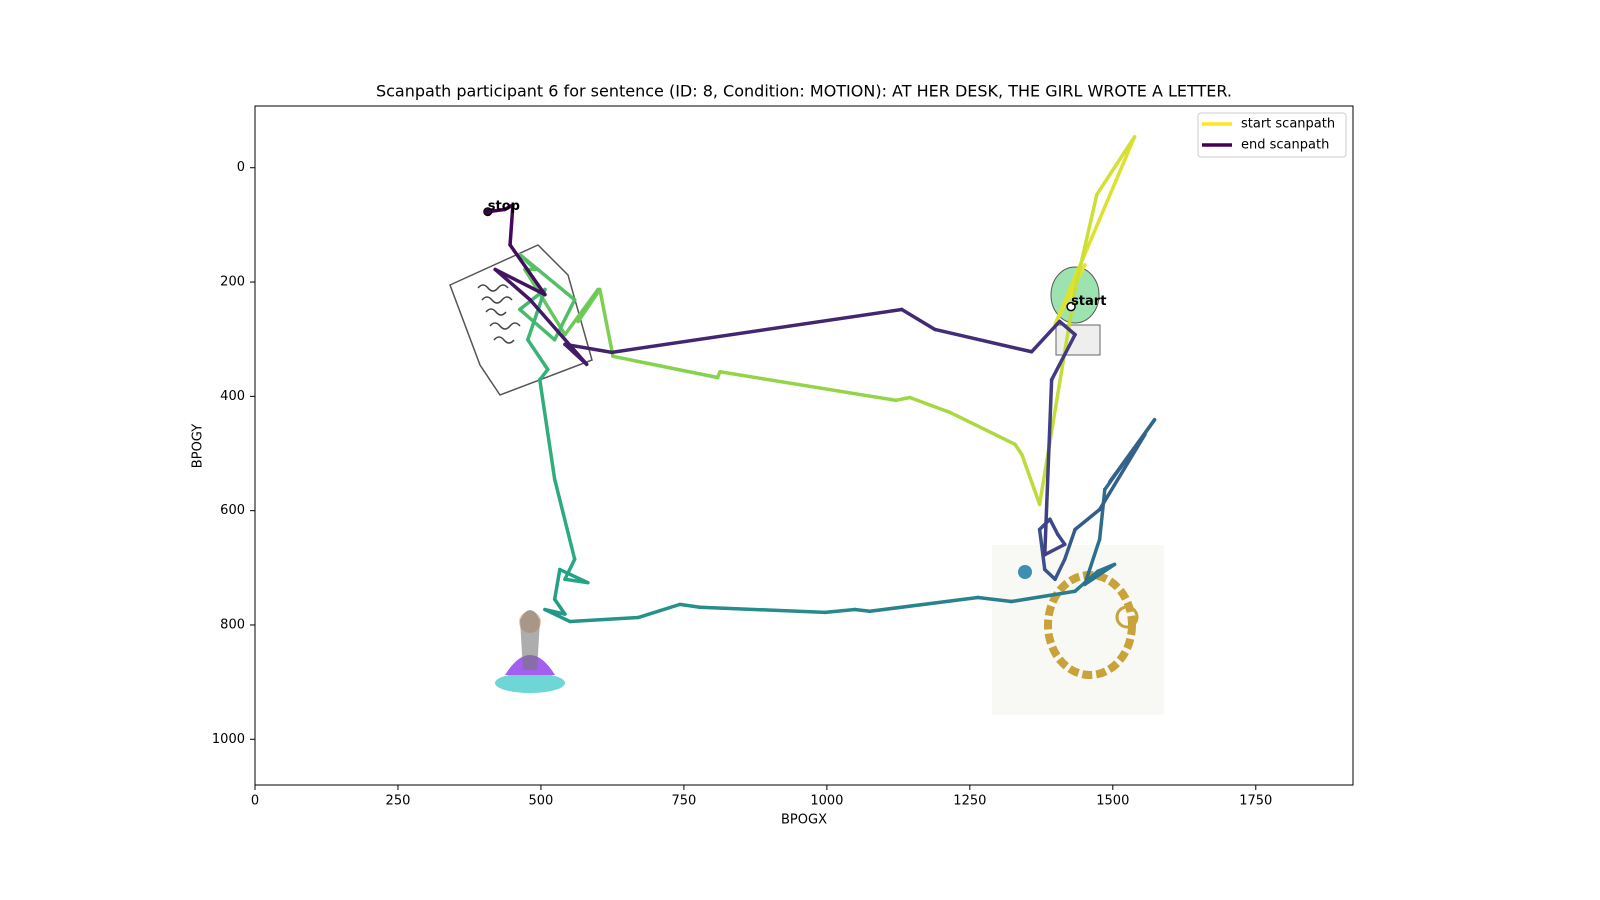 This screenshot has width=1600, height=900. Describe the element at coordinates (504, 206) in the screenshot. I see `stop-label: stop` at that location.